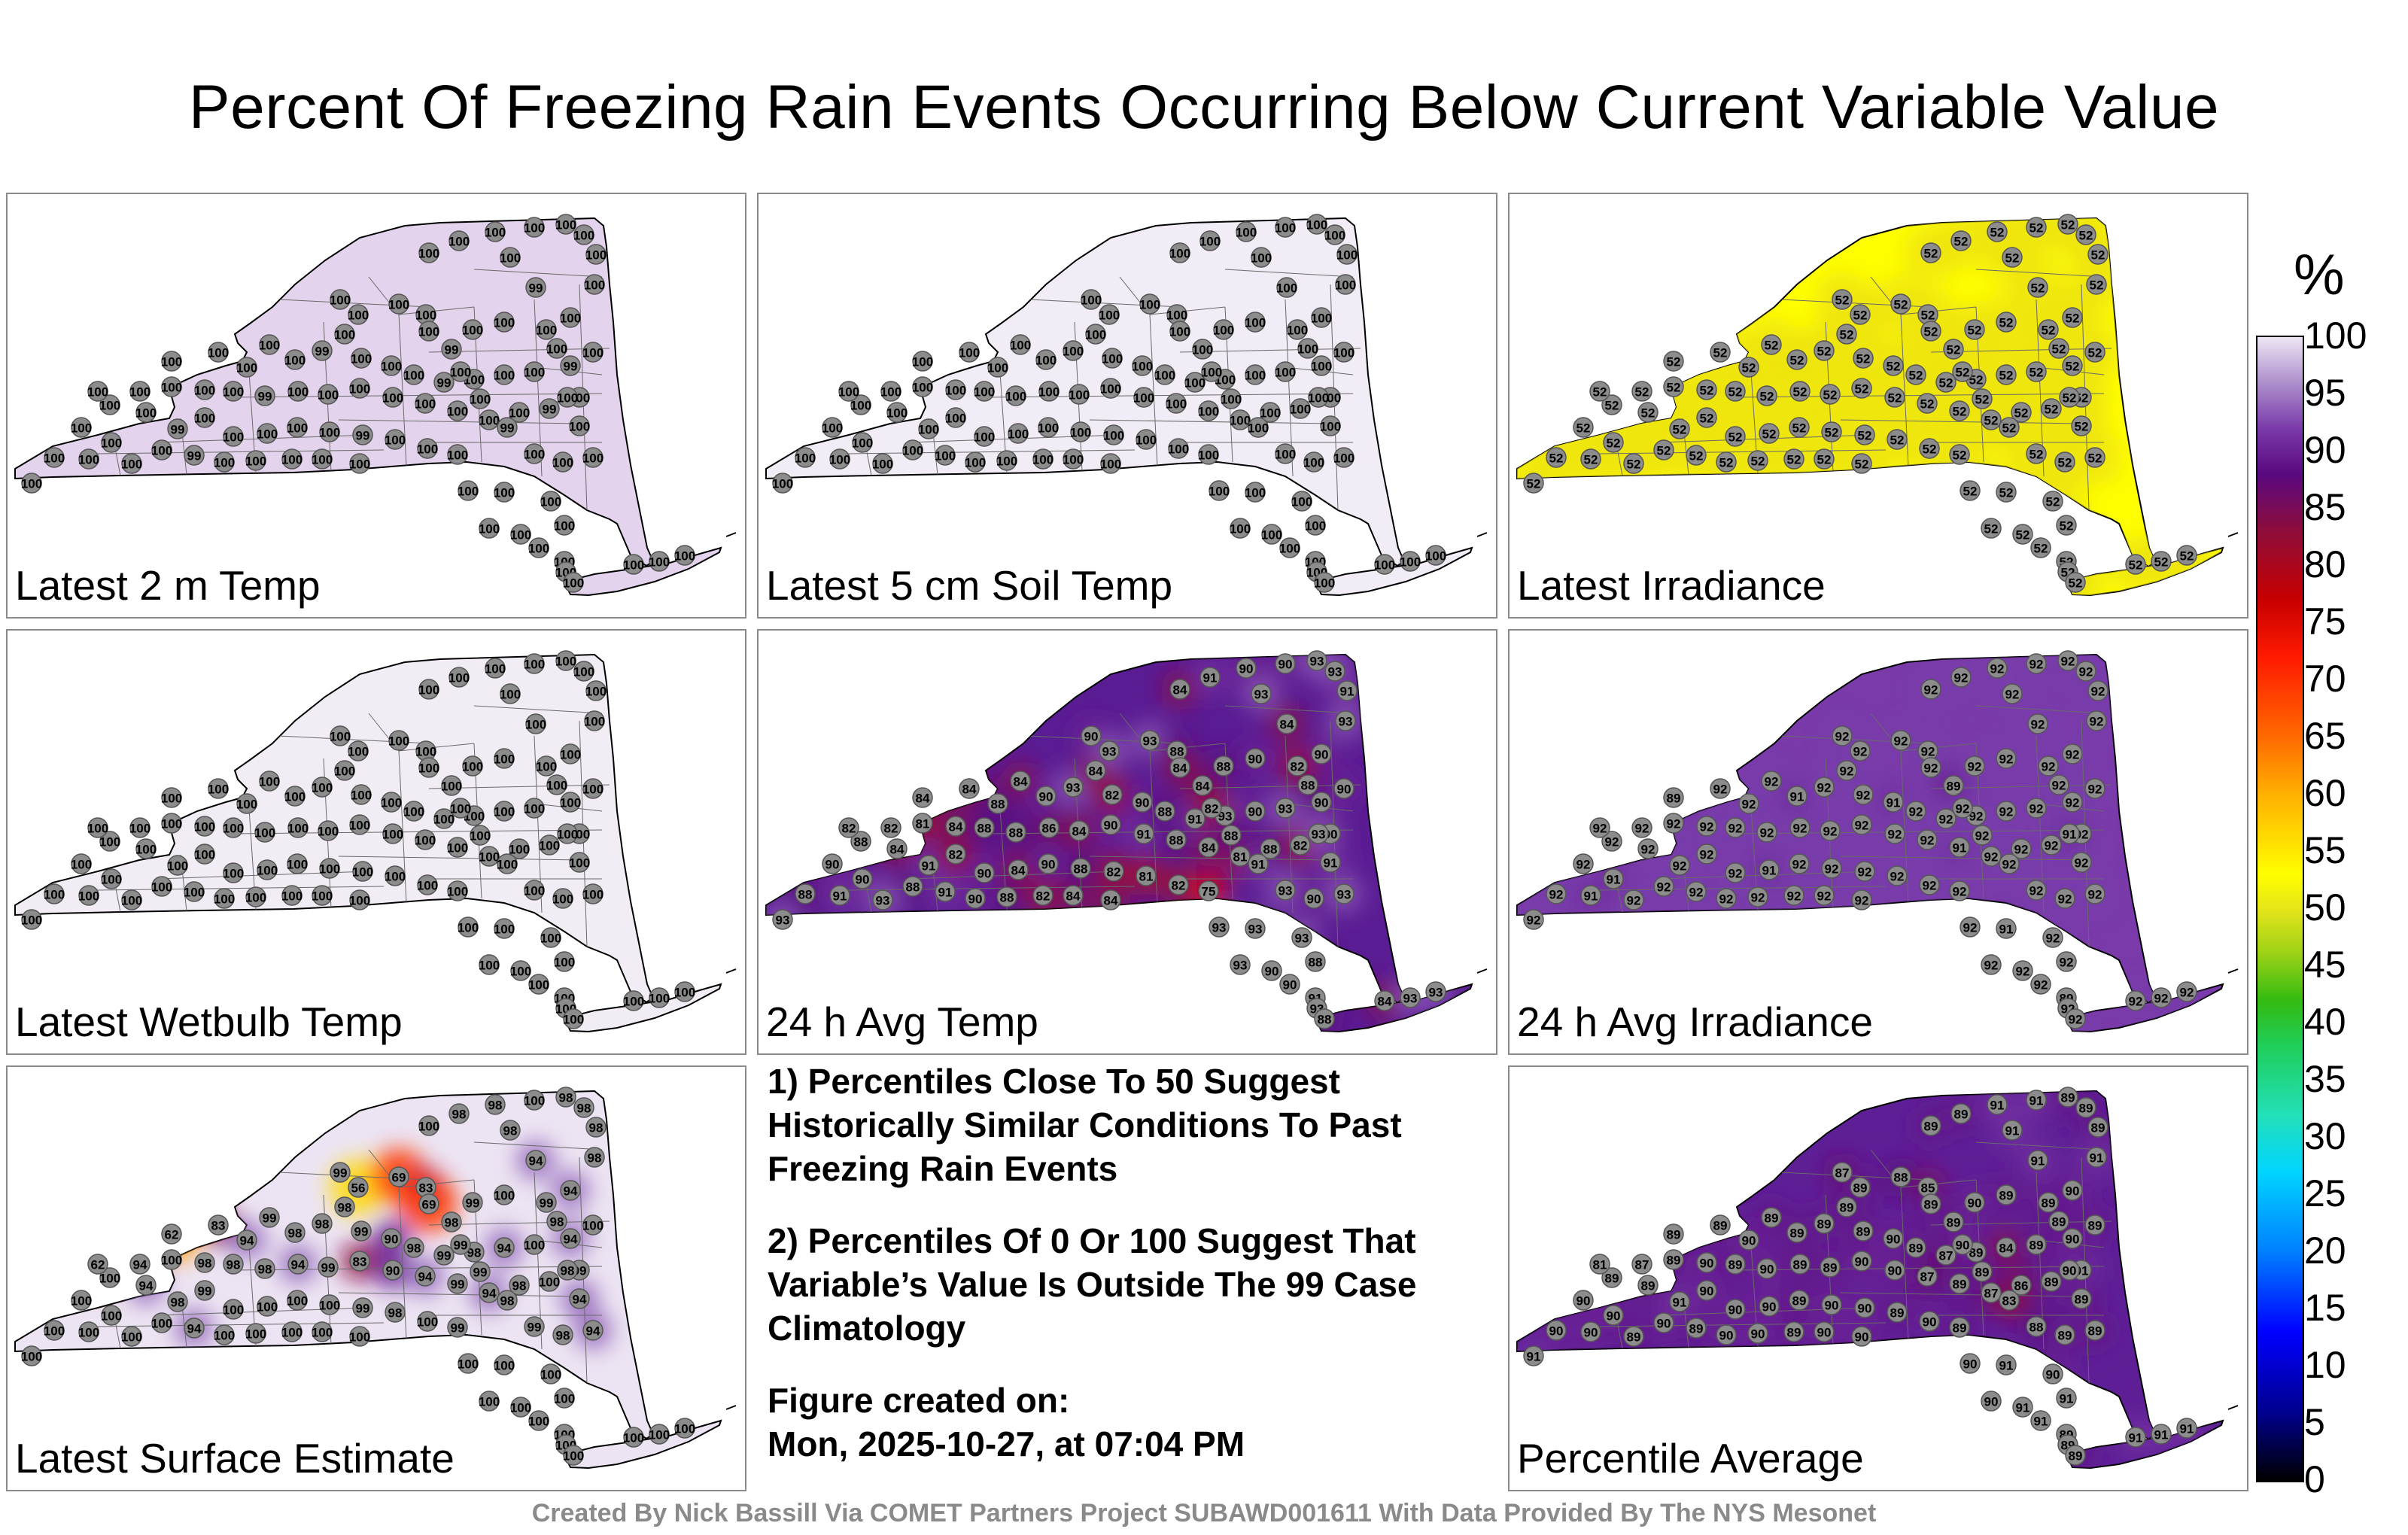 The width and height of the screenshot is (2408, 1535). I want to click on station-marker: 86, so click(1049, 827).